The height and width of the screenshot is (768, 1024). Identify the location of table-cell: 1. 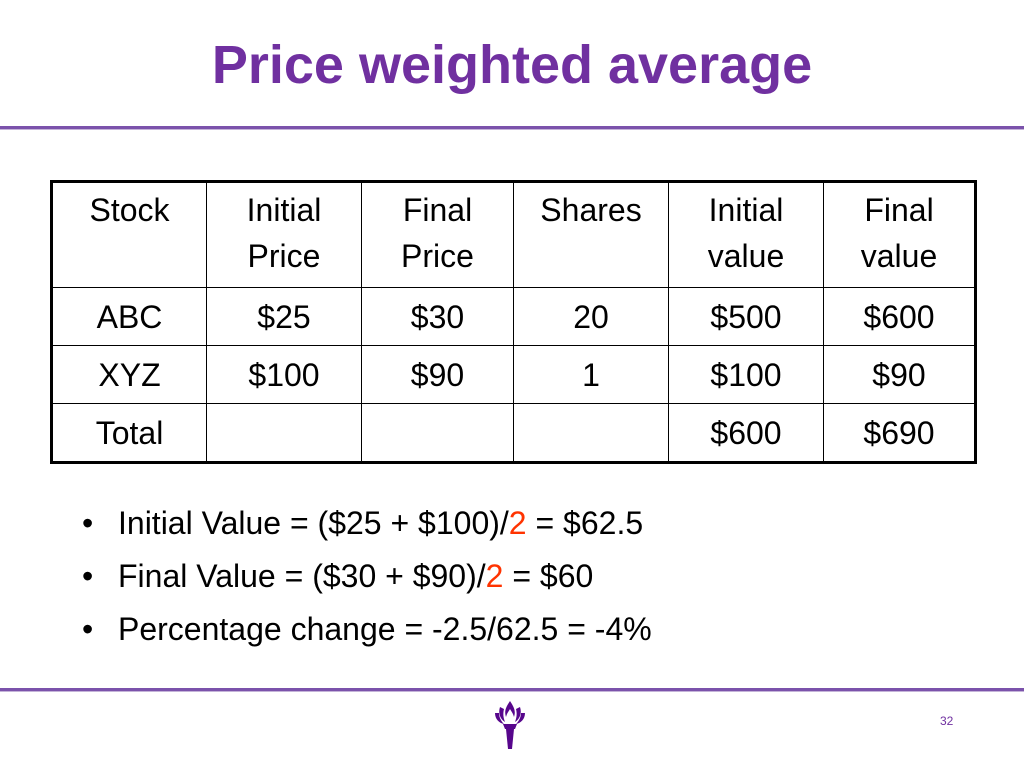
(591, 374).